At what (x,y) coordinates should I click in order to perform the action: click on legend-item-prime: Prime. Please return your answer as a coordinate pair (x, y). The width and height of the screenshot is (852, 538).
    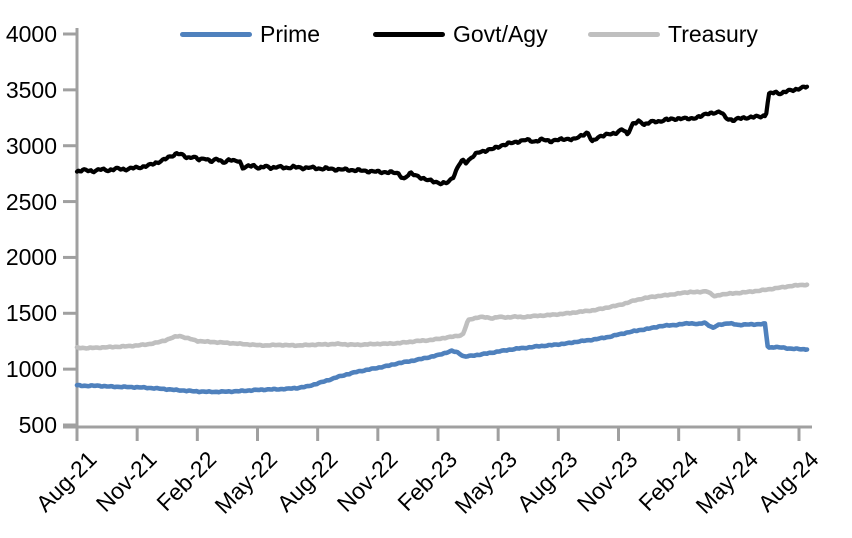
    Looking at the image, I should click on (250, 34).